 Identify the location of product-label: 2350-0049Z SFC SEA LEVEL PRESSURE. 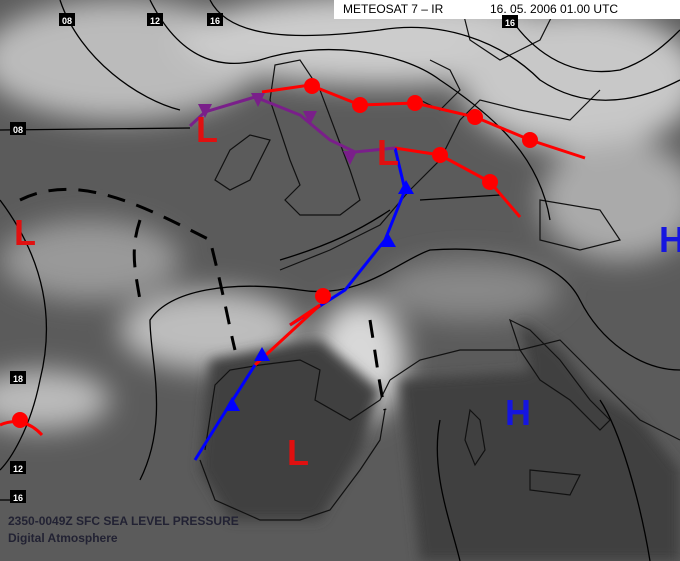
(123, 521).